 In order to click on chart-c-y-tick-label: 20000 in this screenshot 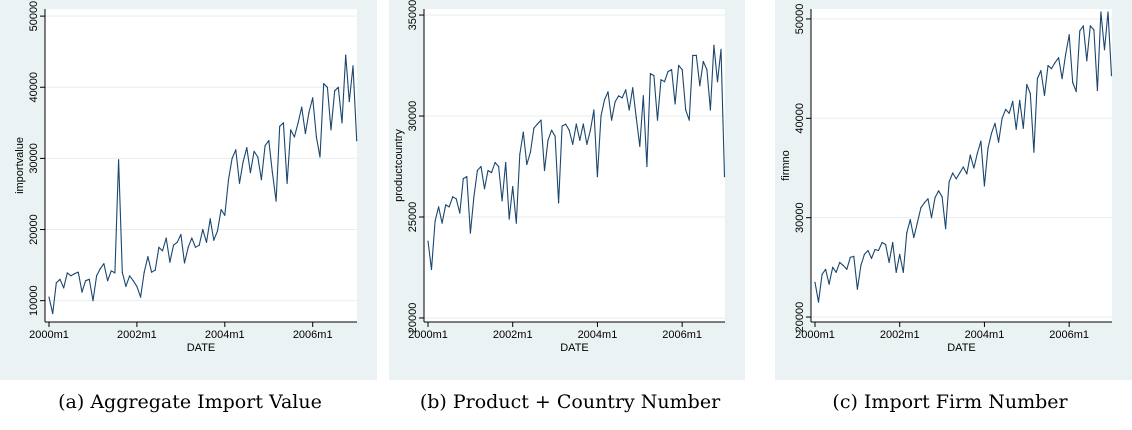, I will do `click(800, 317)`.